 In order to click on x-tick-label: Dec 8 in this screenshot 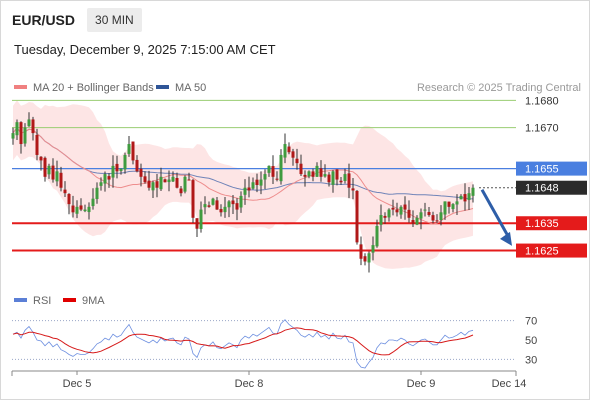, I will do `click(249, 384)`.